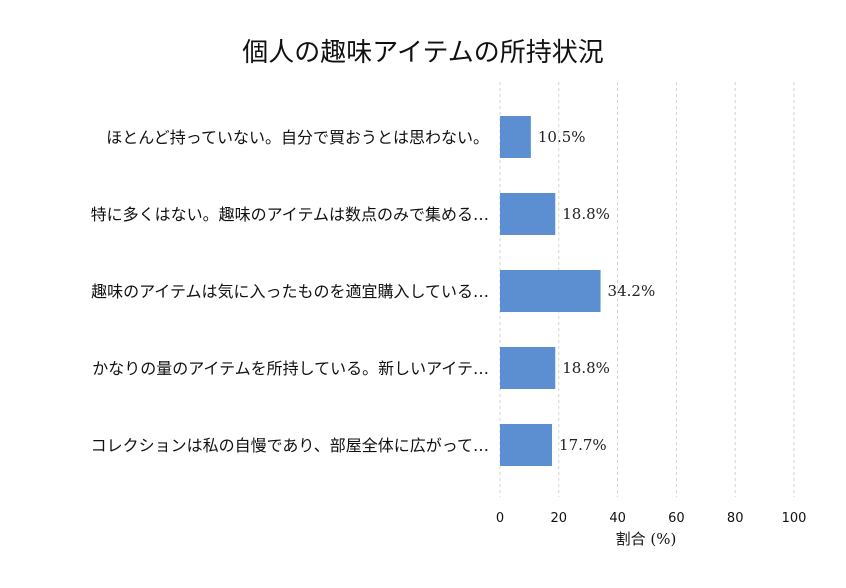  What do you see at coordinates (583, 445) in the screenshot?
I see `value-label: 17.7%` at bounding box center [583, 445].